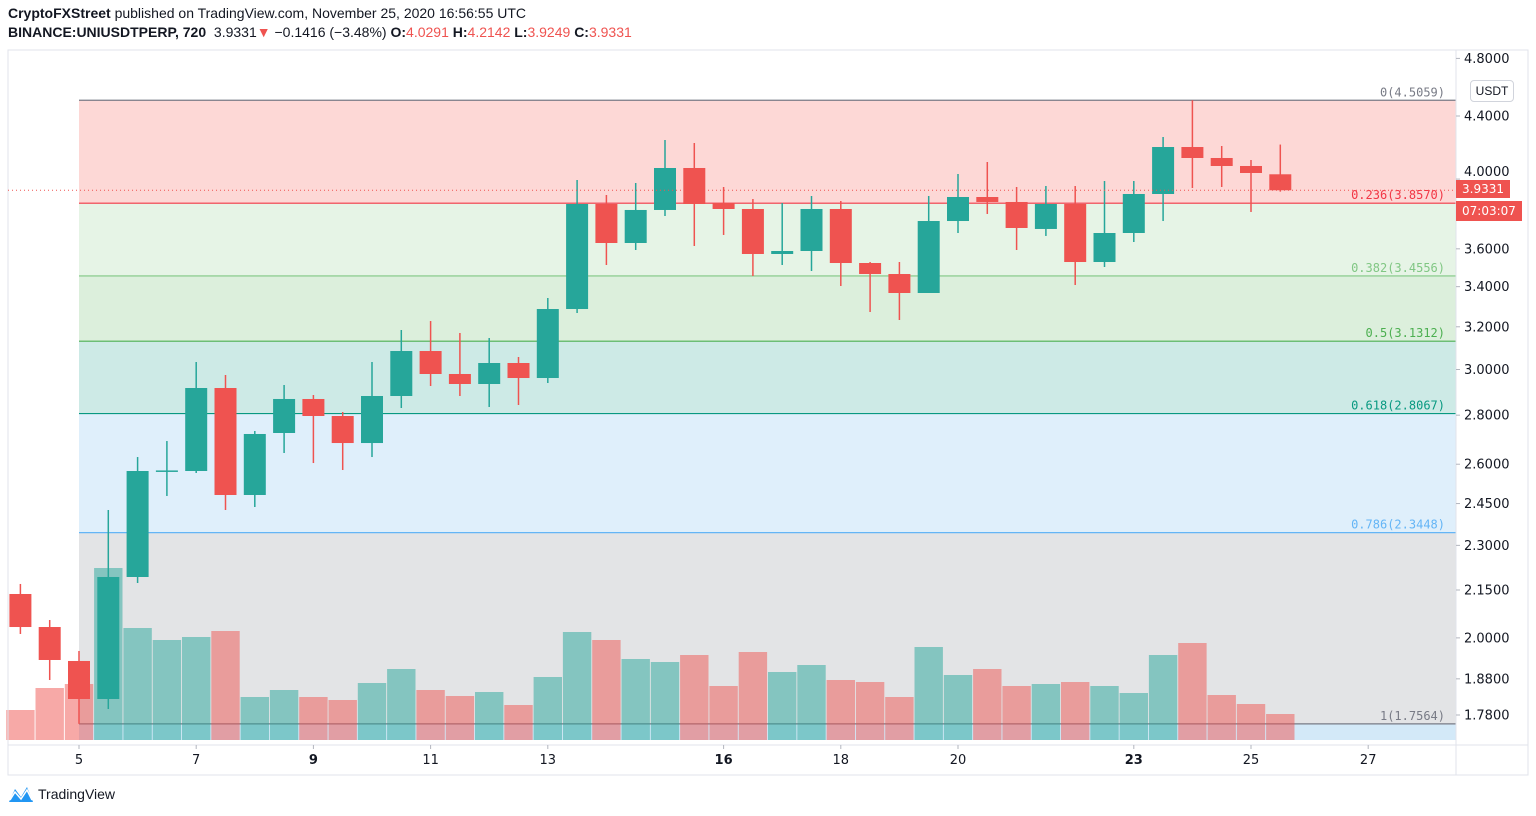  Describe the element at coordinates (1487, 287) in the screenshot. I see `price-tick-label: 3.4000` at that location.